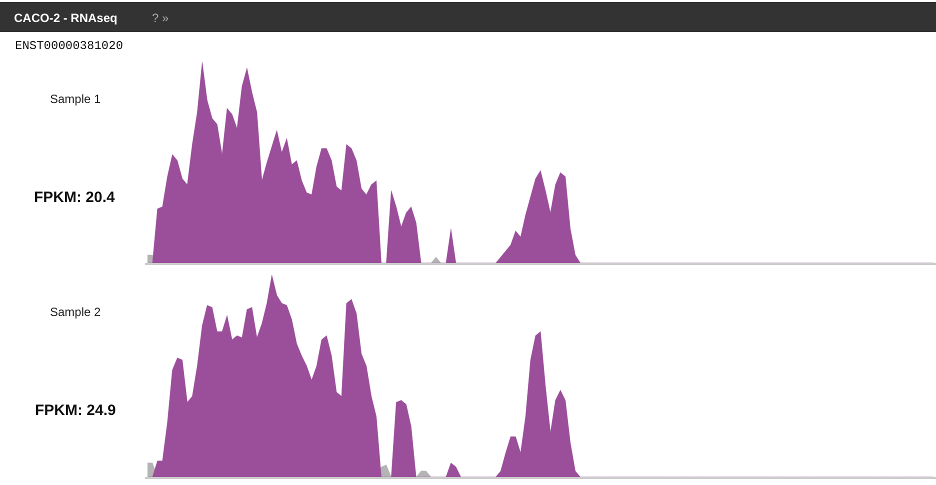  What do you see at coordinates (76, 312) in the screenshot?
I see `text: Sample 2` at bounding box center [76, 312].